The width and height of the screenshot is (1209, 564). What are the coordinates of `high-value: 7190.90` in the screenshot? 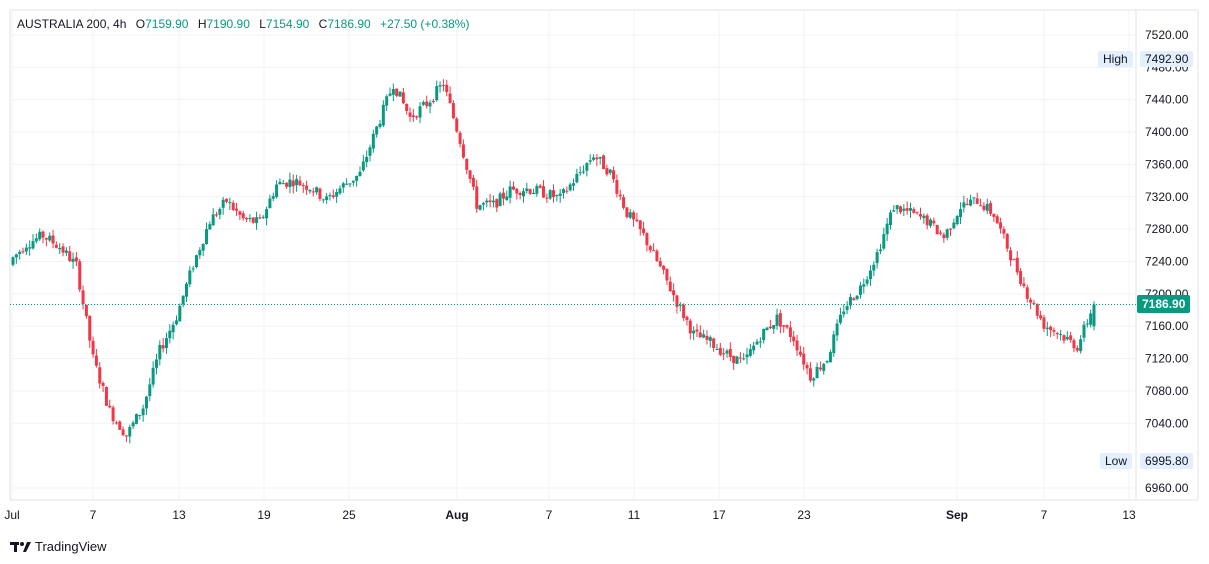 It's located at (228, 24).